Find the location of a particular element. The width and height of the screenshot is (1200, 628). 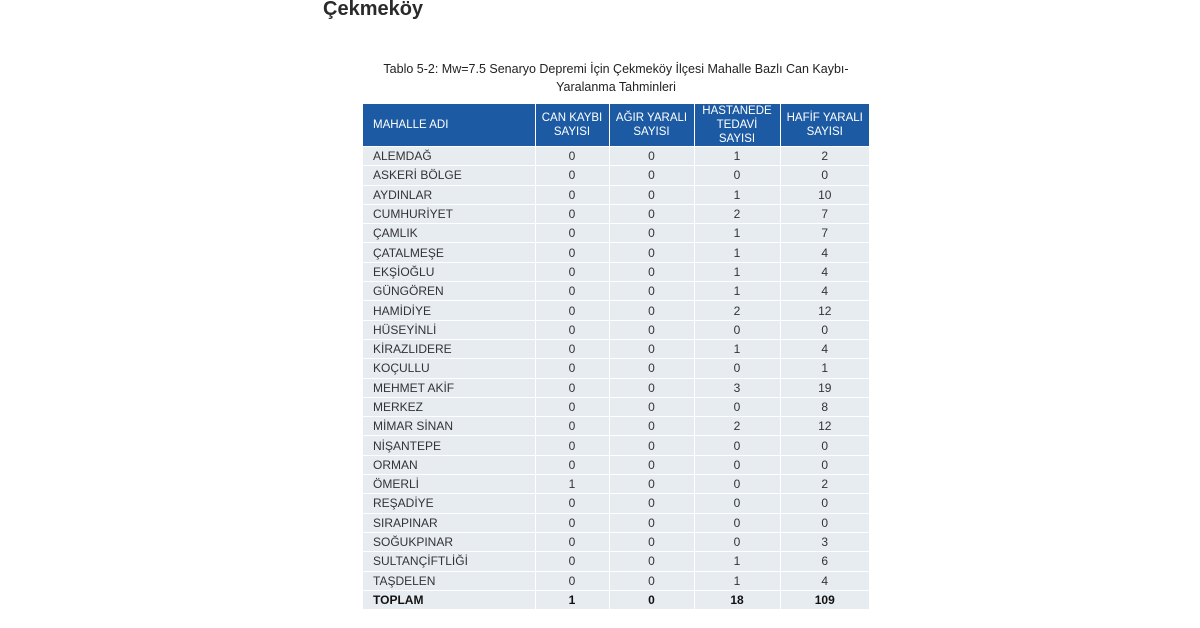

mahalle-name-cell: KİRAZLIDERE is located at coordinates (449, 348).